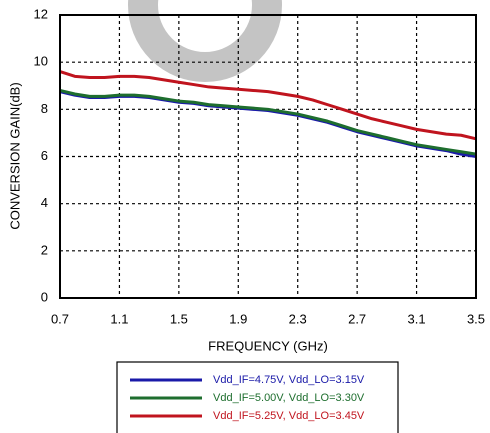 The image size is (490, 433). I want to click on x-tick-label: 2.7, so click(357, 318).